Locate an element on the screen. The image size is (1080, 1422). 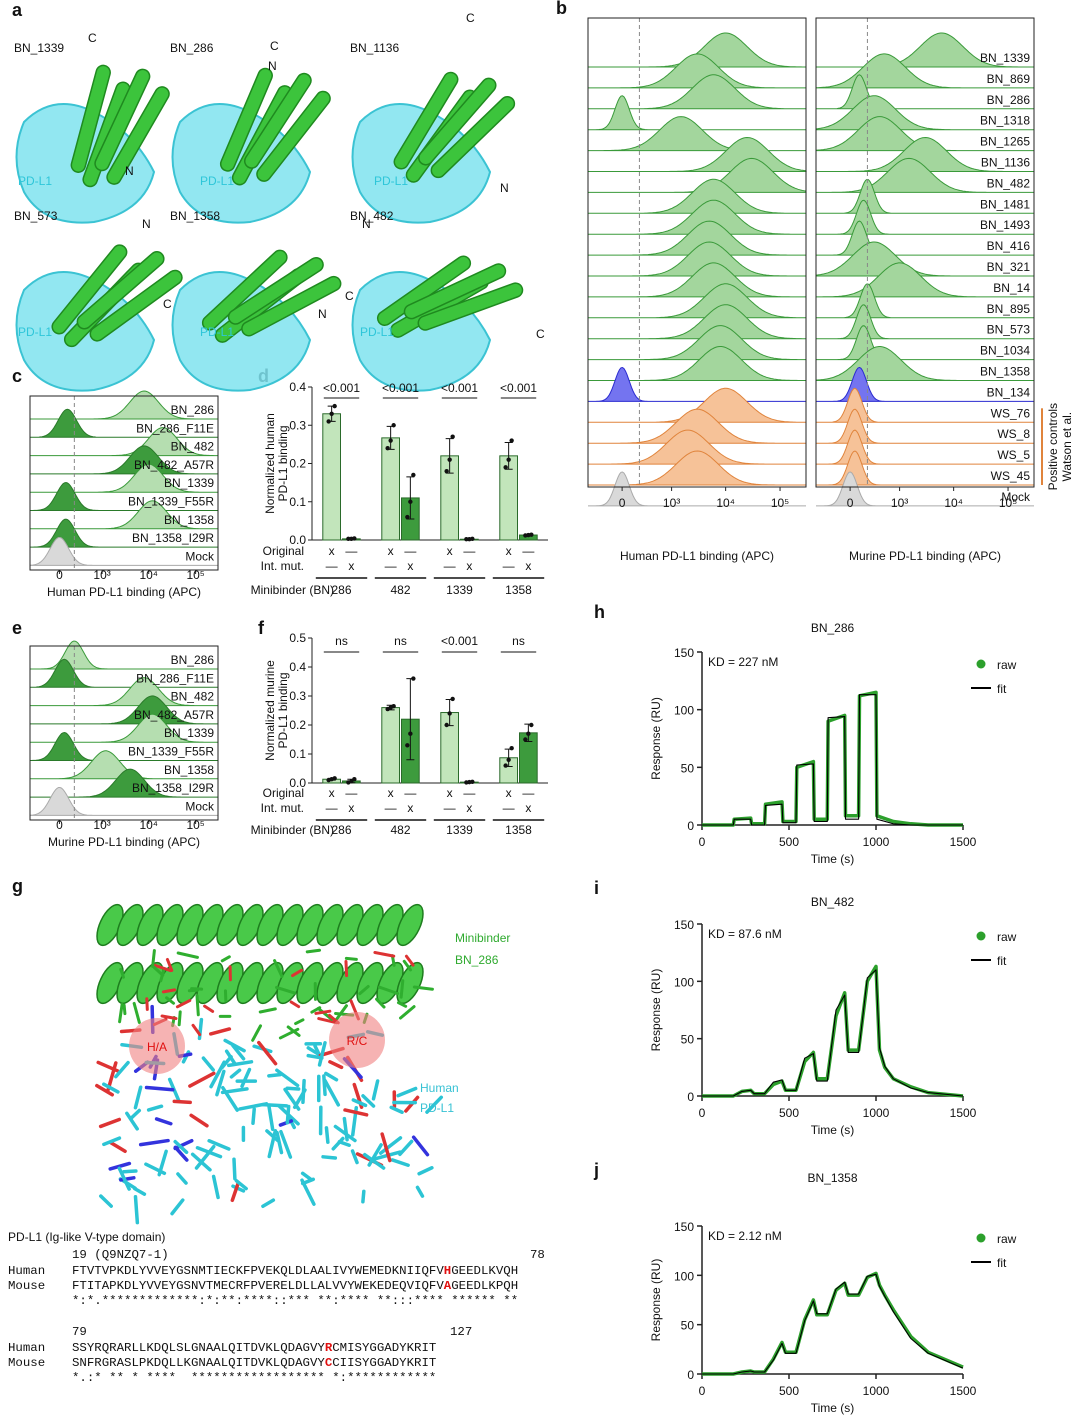
y-axis-label: Response (RU) is located at coordinates (656, 1300).